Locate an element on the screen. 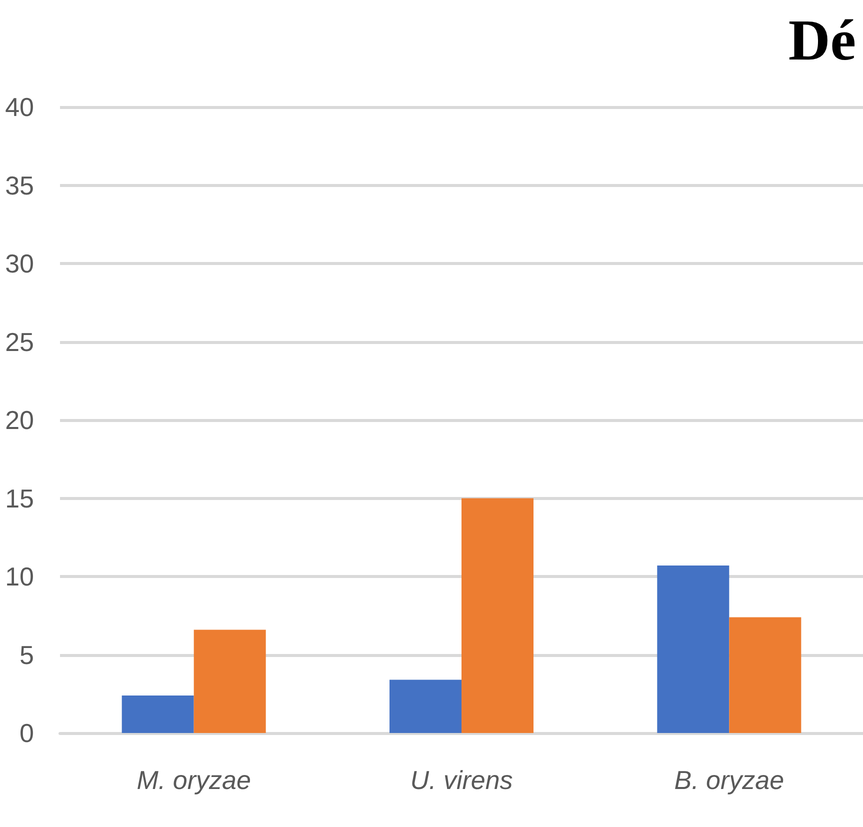 The width and height of the screenshot is (863, 827). y-tick-label: 35 is located at coordinates (19, 185).